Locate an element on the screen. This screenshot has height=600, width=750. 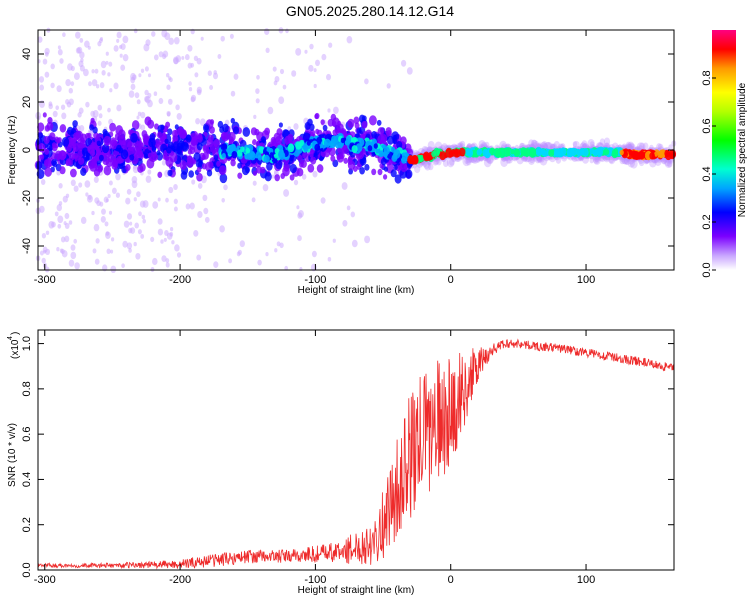
snr-y-tick-label: 0.6 is located at coordinates (27, 434).